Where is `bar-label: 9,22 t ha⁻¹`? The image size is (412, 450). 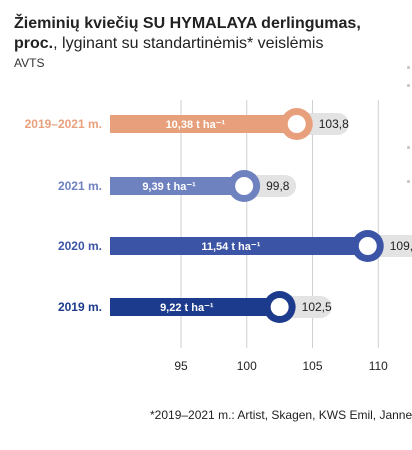 bar-label: 9,22 t ha⁻¹ is located at coordinates (187, 308).